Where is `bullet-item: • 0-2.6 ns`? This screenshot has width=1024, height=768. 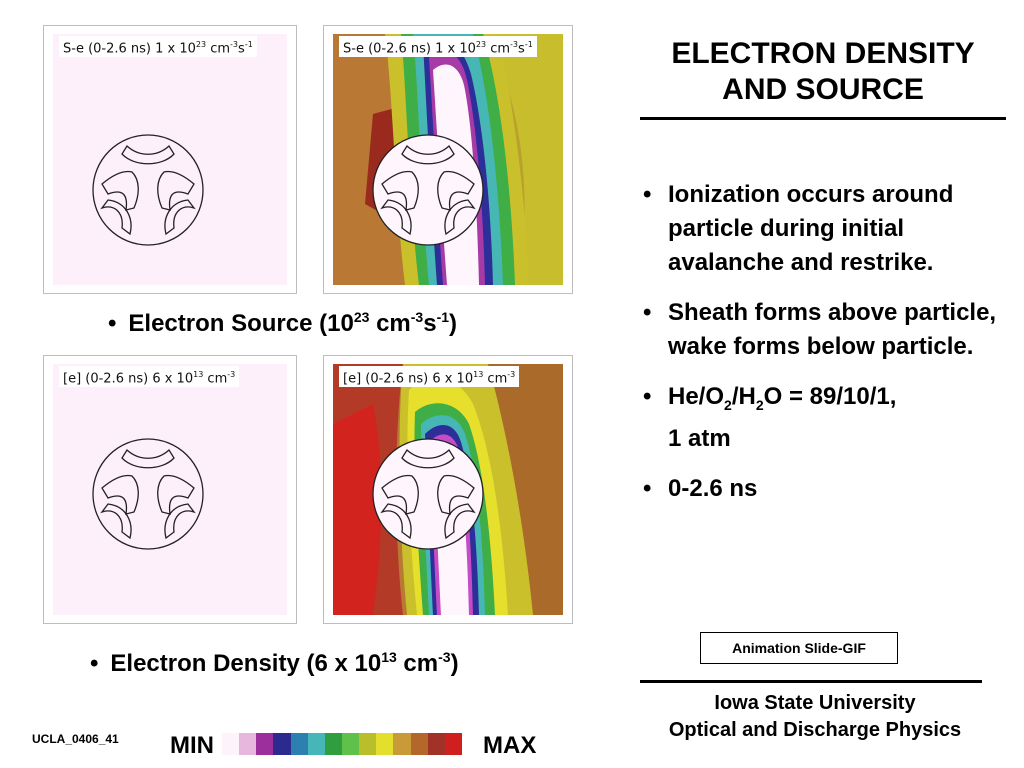
bullet-item: • 0-2.6 ns is located at coordinates (823, 489).